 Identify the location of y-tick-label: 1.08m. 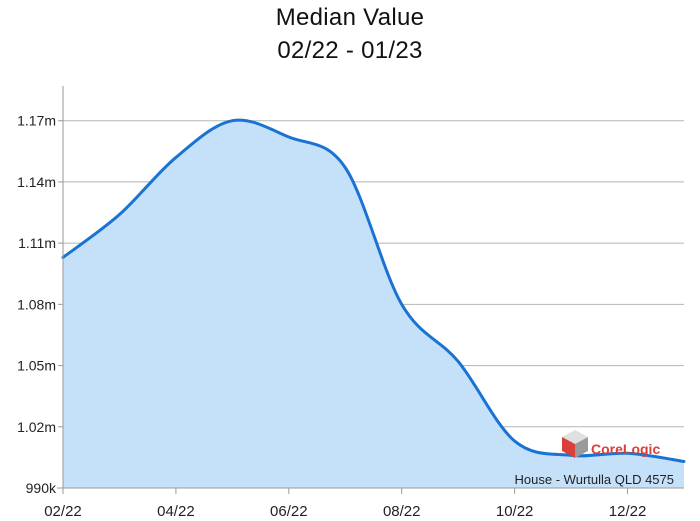
(36, 304).